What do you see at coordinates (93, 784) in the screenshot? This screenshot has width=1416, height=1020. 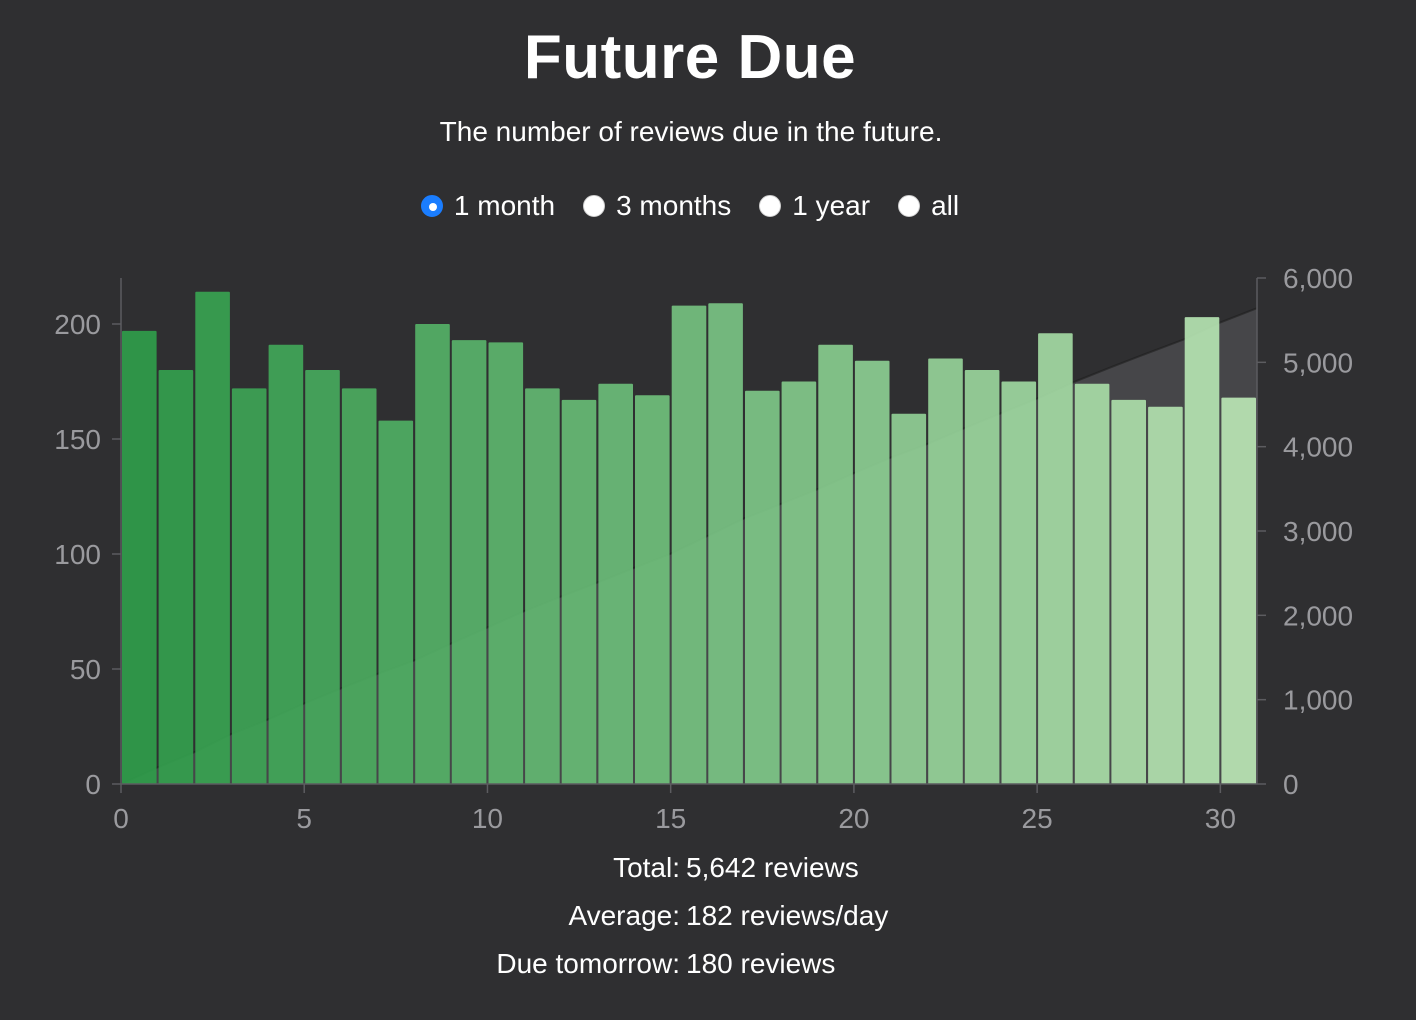 I see `y-tick-label: 0` at bounding box center [93, 784].